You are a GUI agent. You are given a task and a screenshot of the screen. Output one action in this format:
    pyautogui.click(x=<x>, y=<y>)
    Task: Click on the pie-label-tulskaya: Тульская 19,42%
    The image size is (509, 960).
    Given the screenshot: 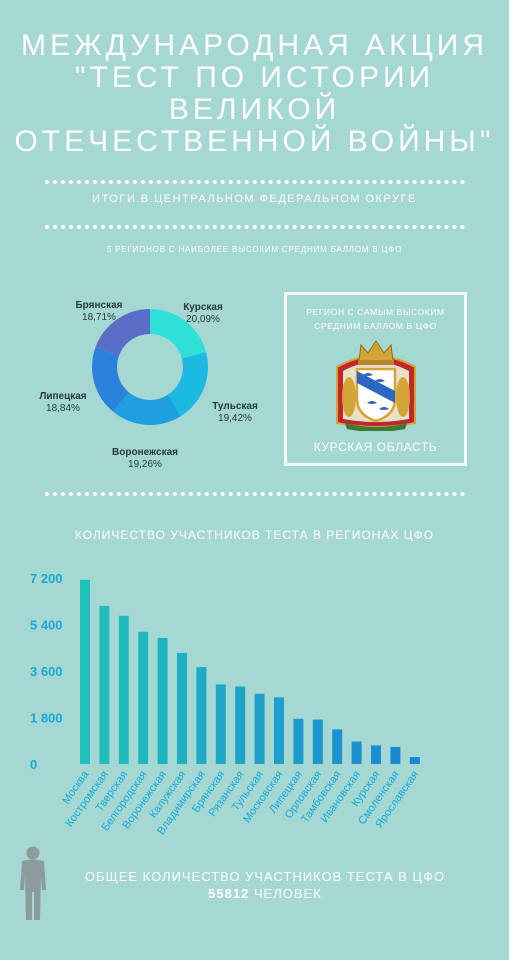 What is the action you would take?
    pyautogui.click(x=235, y=412)
    